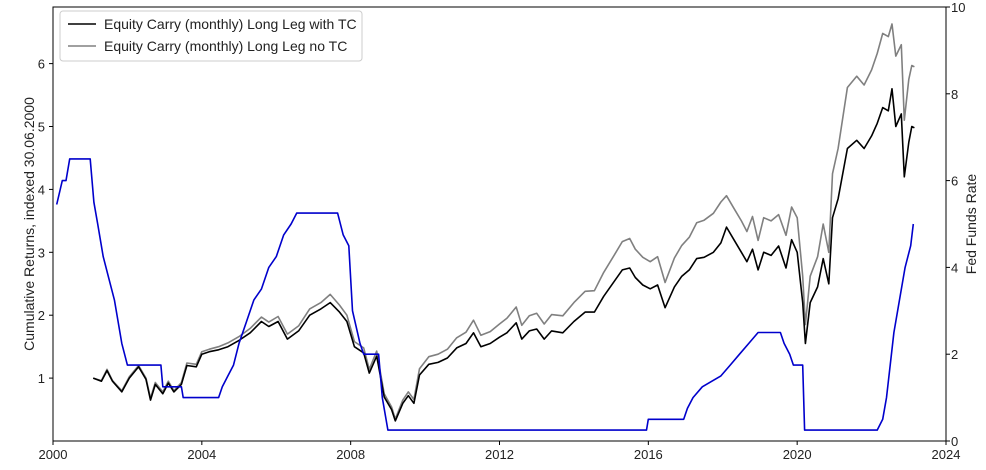 The width and height of the screenshot is (986, 470). Describe the element at coordinates (41, 64) in the screenshot. I see `y-left-tick-label: 6` at that location.